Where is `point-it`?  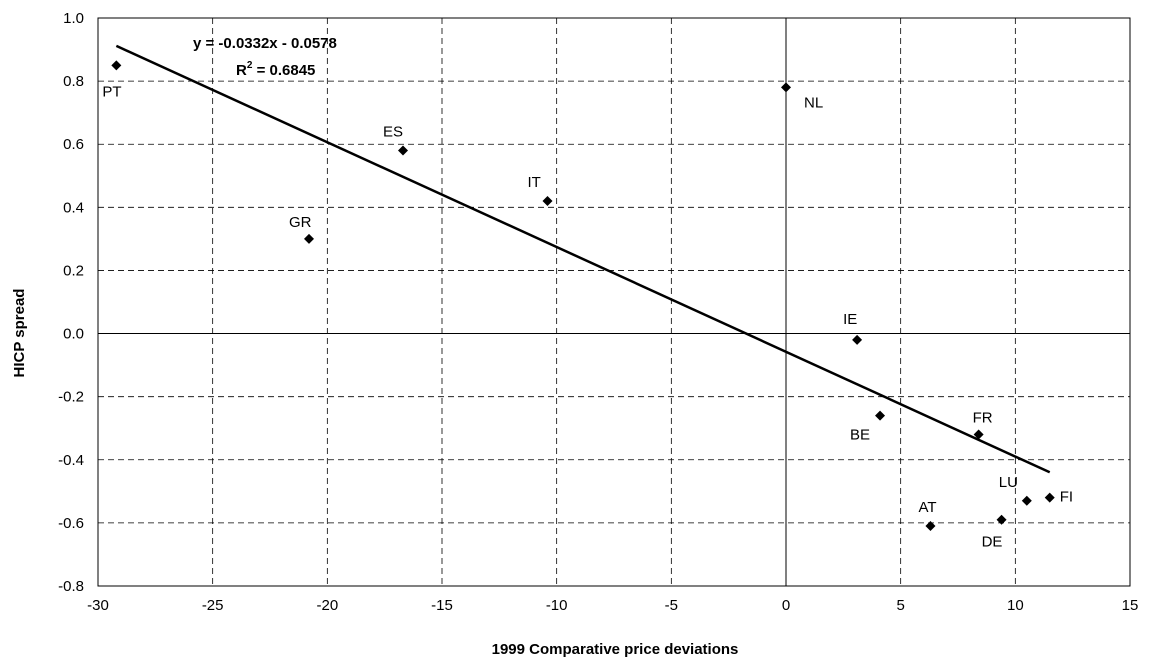
point-it is located at coordinates (547, 201).